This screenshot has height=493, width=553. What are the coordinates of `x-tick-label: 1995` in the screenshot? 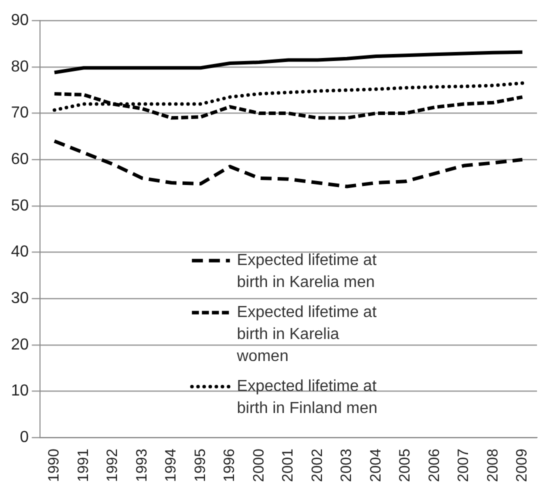 It's located at (200, 465).